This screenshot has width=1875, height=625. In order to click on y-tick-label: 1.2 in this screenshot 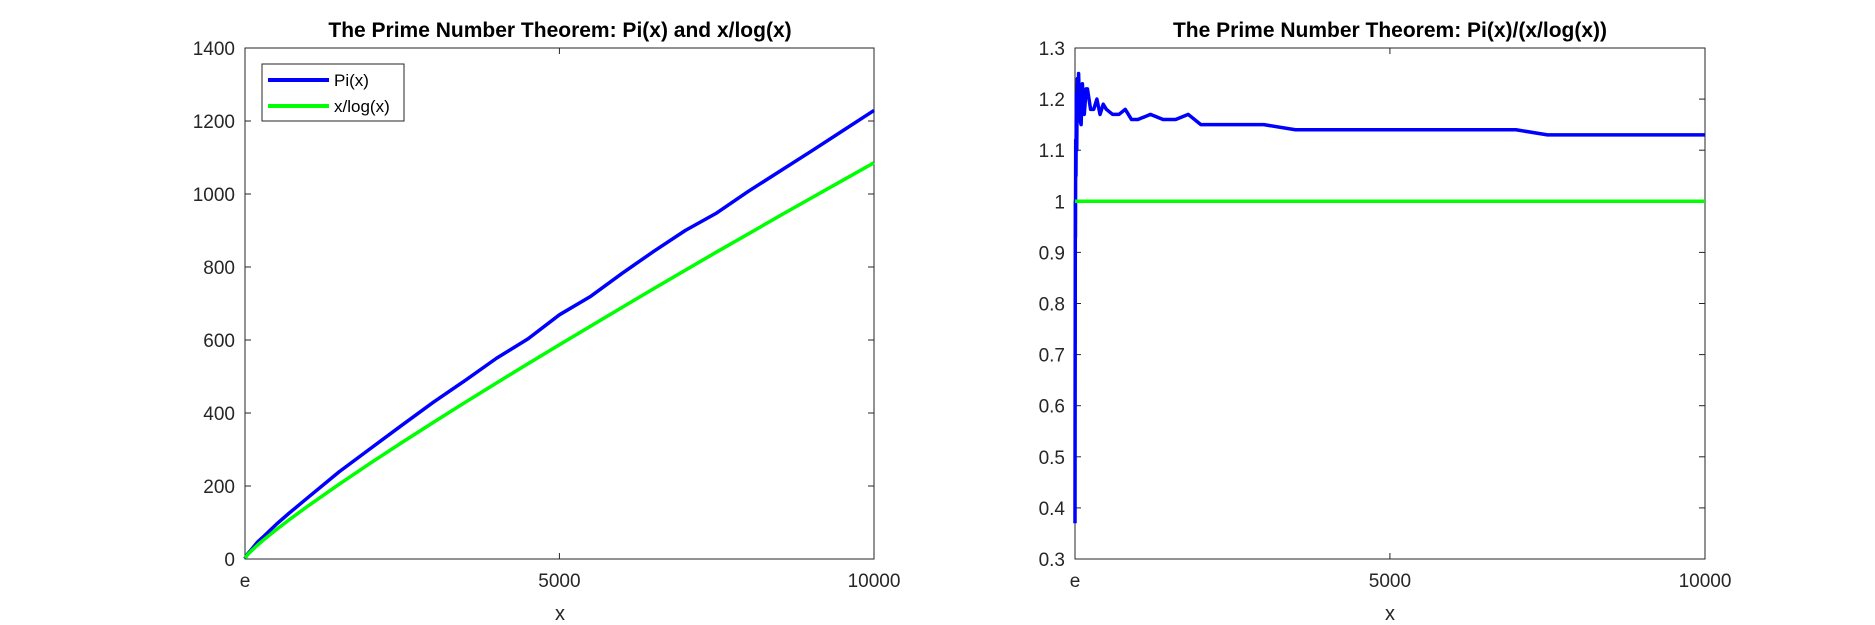, I will do `click(1052, 100)`.